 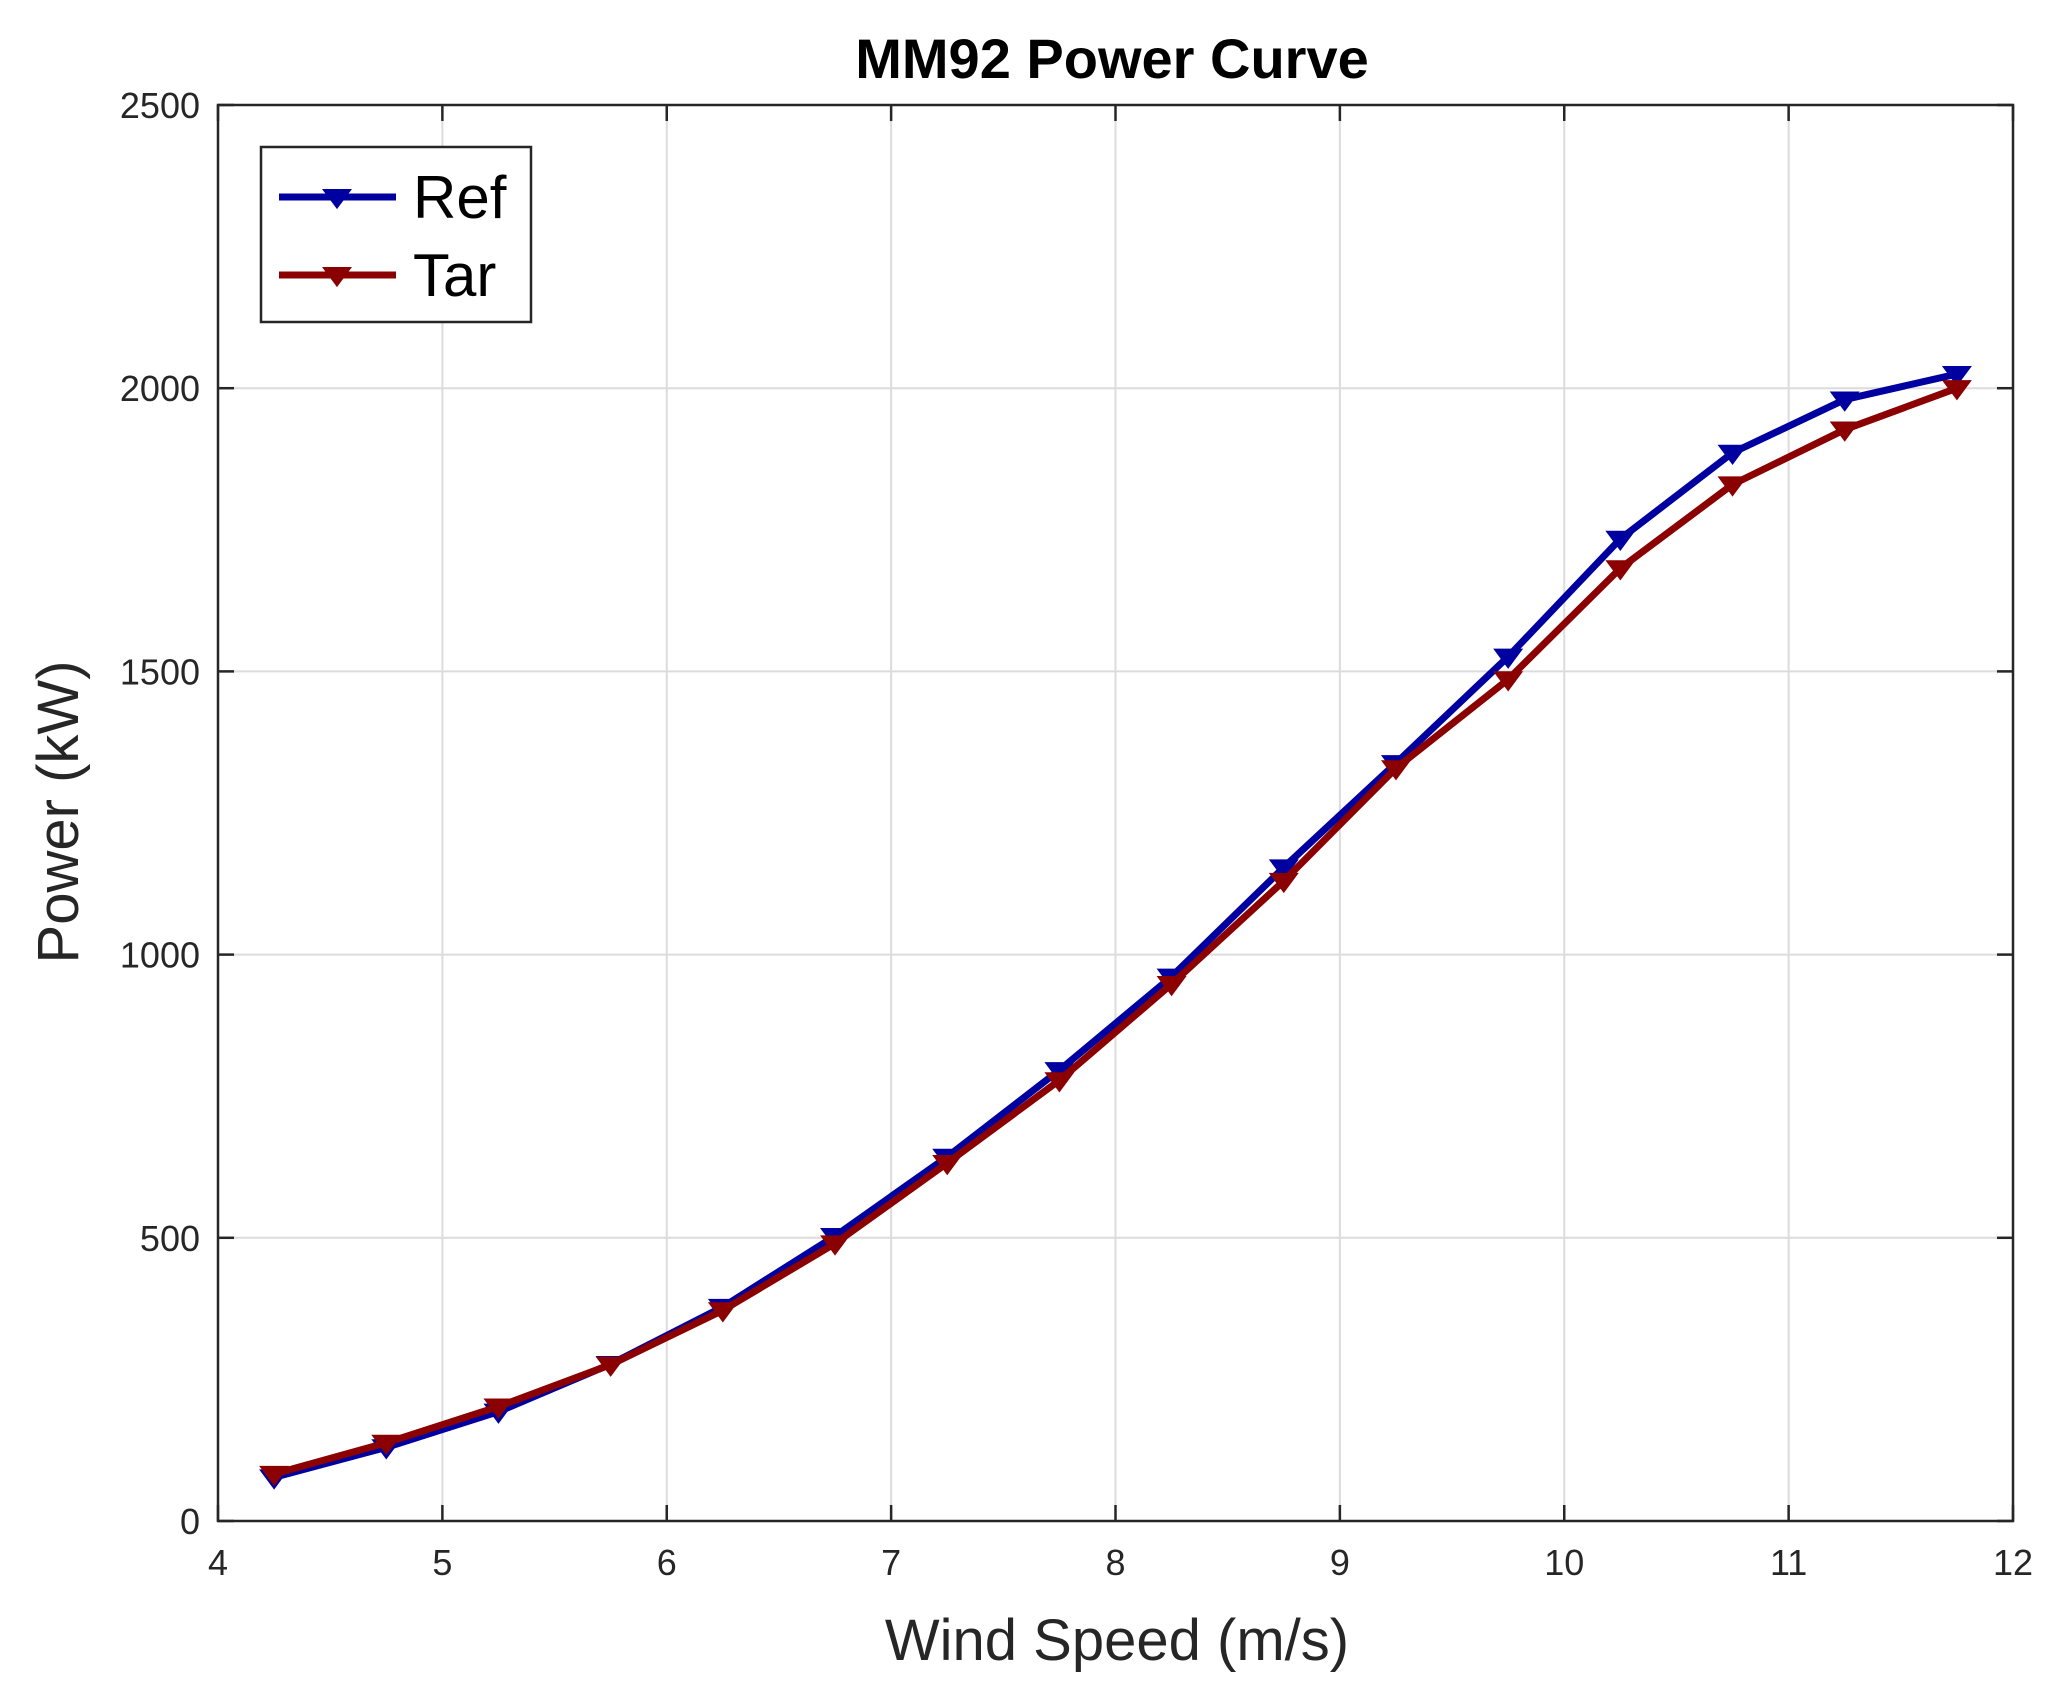 I want to click on x-tick-label: 10, so click(x=1564, y=1562).